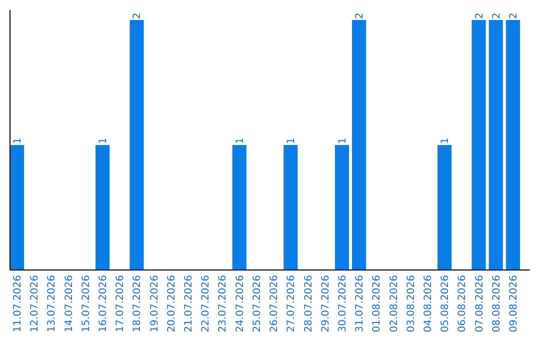 This screenshot has height=340, width=540. Describe the element at coordinates (394, 303) in the screenshot. I see `x-tick-label: 02.08.2026` at that location.